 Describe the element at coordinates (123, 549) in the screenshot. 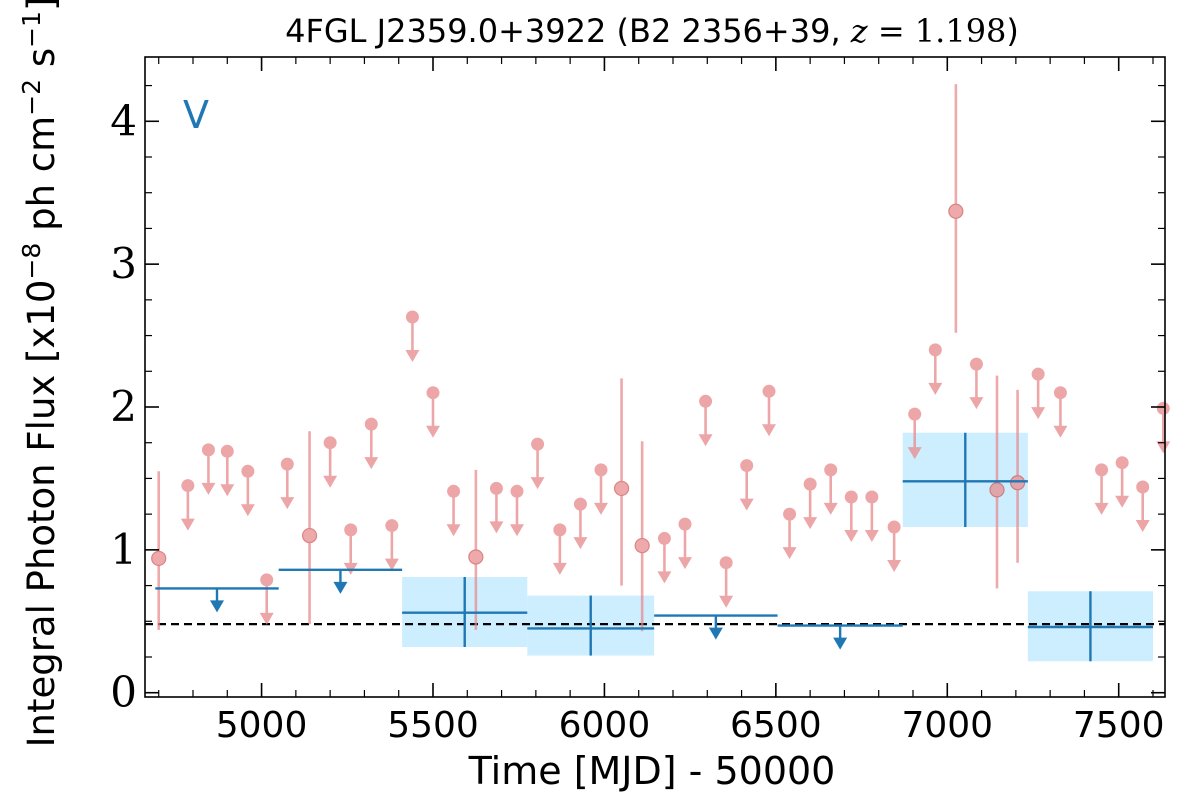

I see `y-tick-label: 1` at that location.